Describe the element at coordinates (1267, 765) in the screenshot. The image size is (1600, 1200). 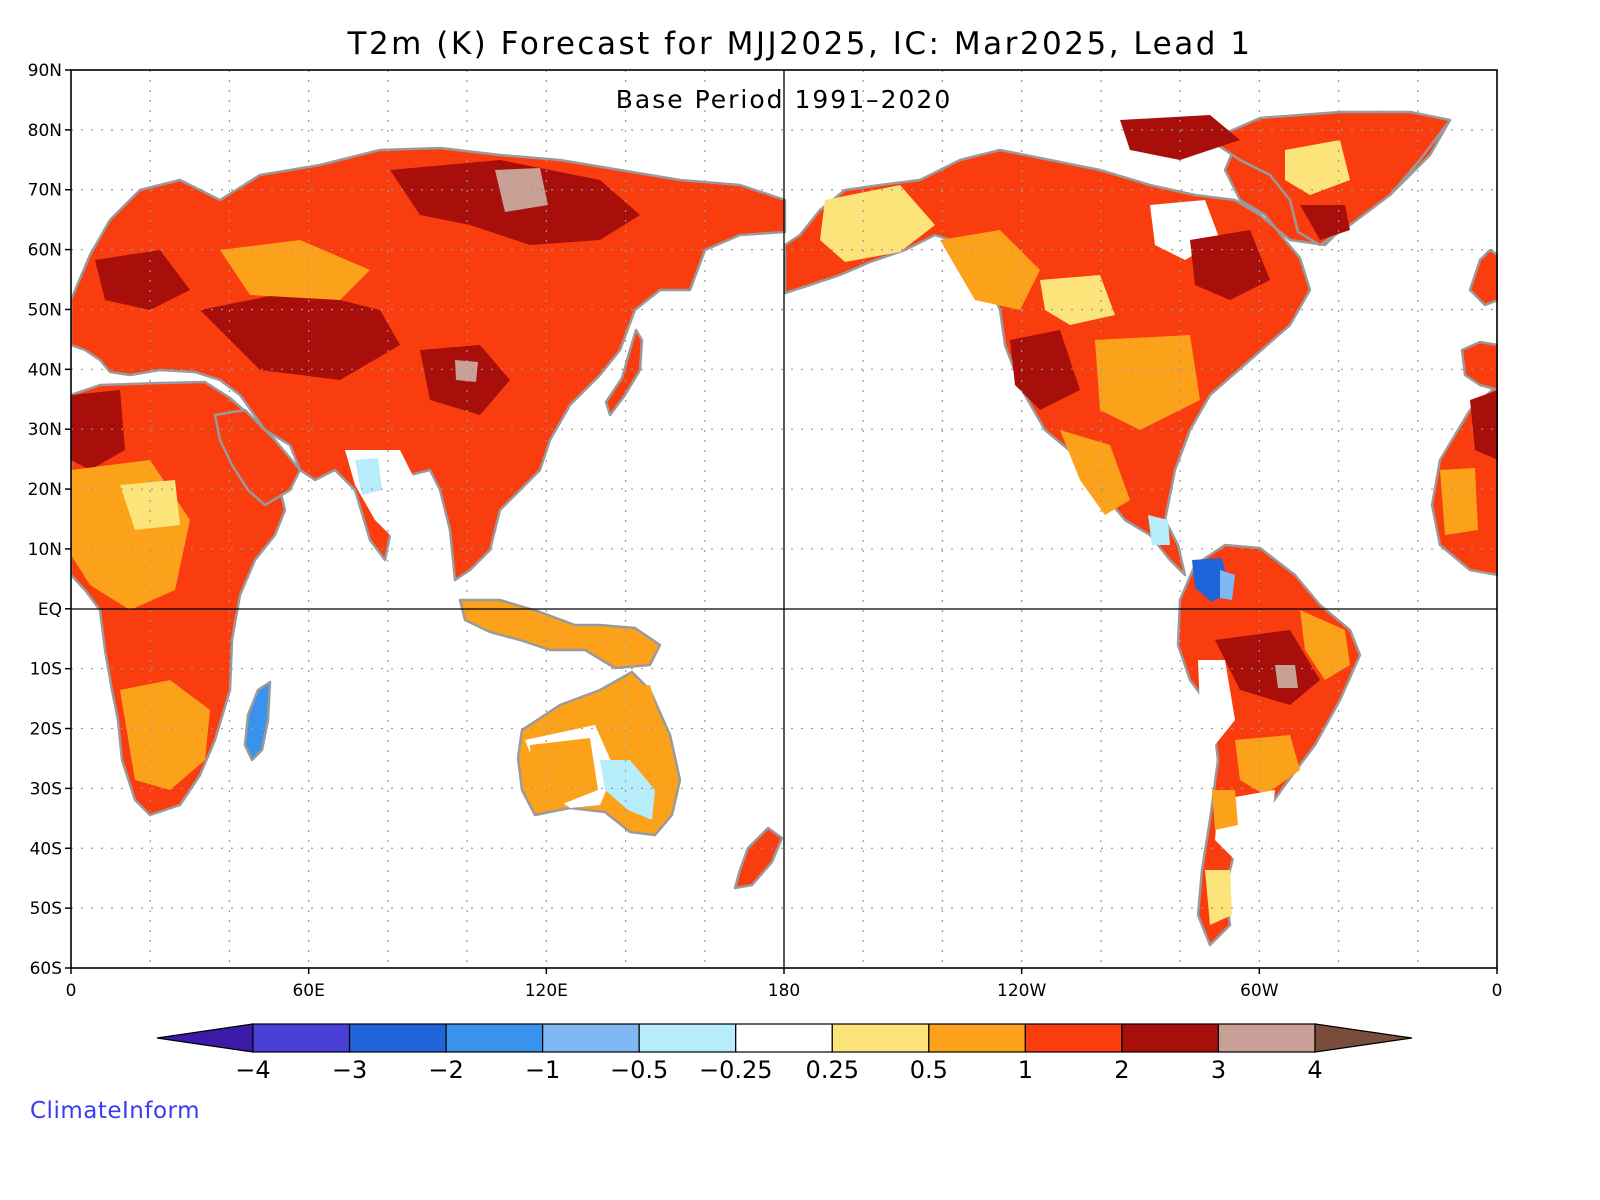
I see `patch-southern-brazil` at that location.